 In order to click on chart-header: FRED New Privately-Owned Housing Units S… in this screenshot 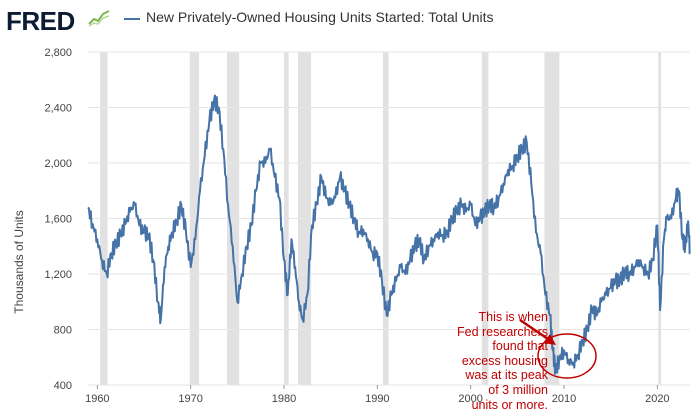, I will do `click(349, 20)`.